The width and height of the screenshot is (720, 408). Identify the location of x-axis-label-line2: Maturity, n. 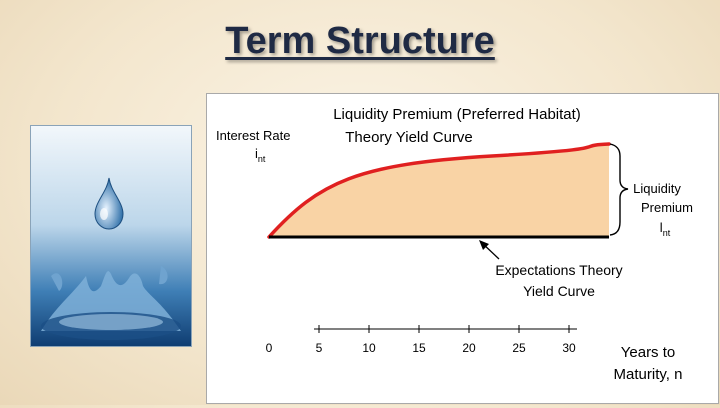
(648, 374).